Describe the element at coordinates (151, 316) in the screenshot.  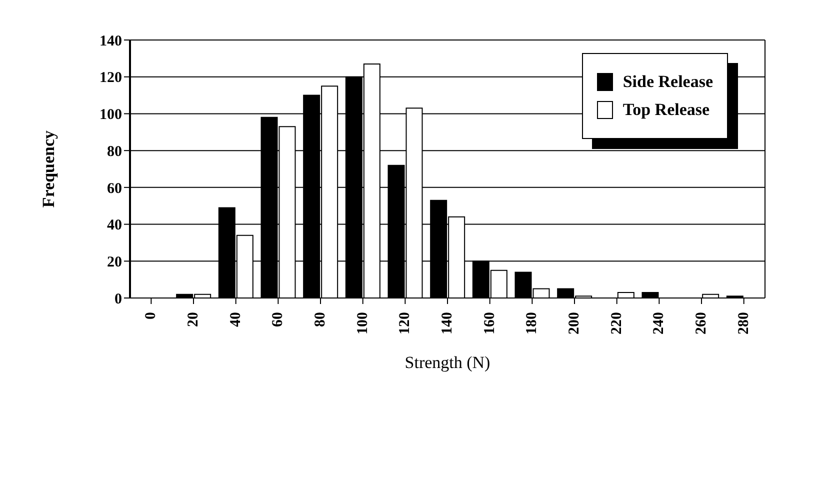
I see `x-tick-label: 0` at that location.